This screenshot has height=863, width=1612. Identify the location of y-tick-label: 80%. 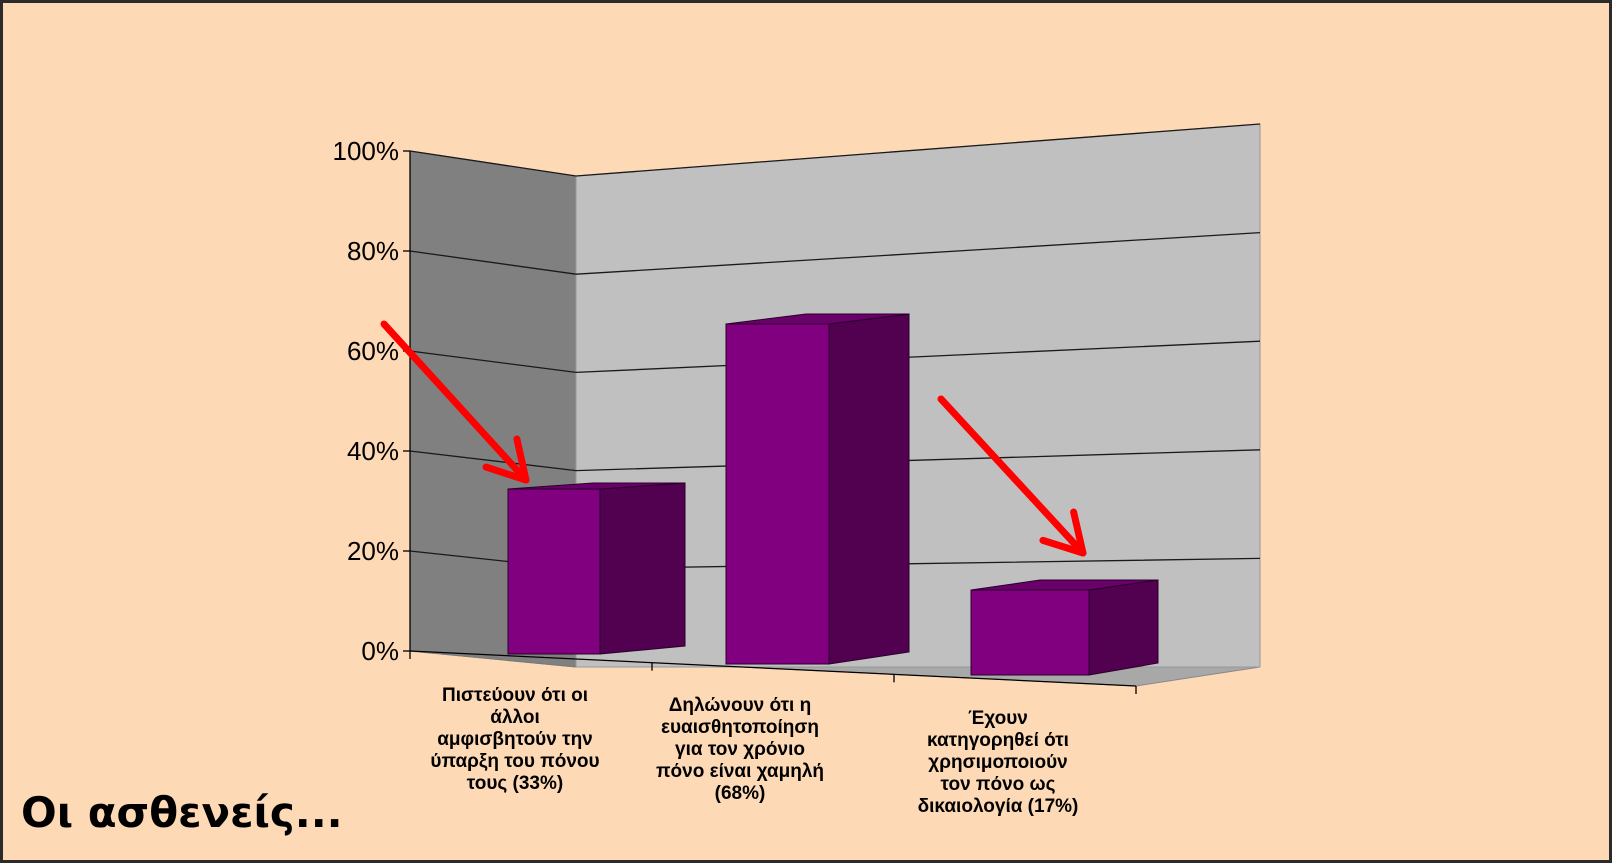
(373, 251).